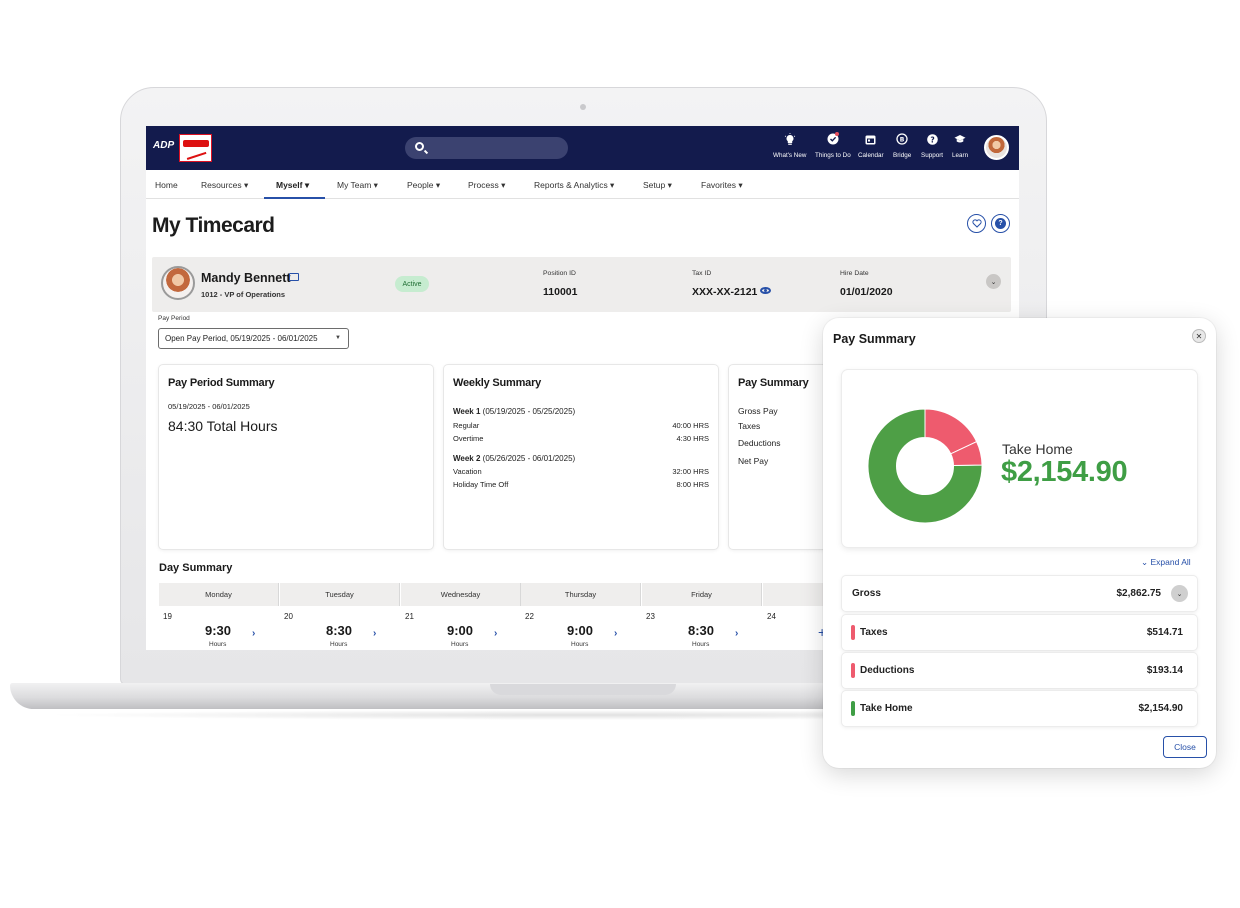 This screenshot has width=1240, height=908. Describe the element at coordinates (692, 438) in the screenshot. I see `hour-value: 4:30 HRS` at that location.